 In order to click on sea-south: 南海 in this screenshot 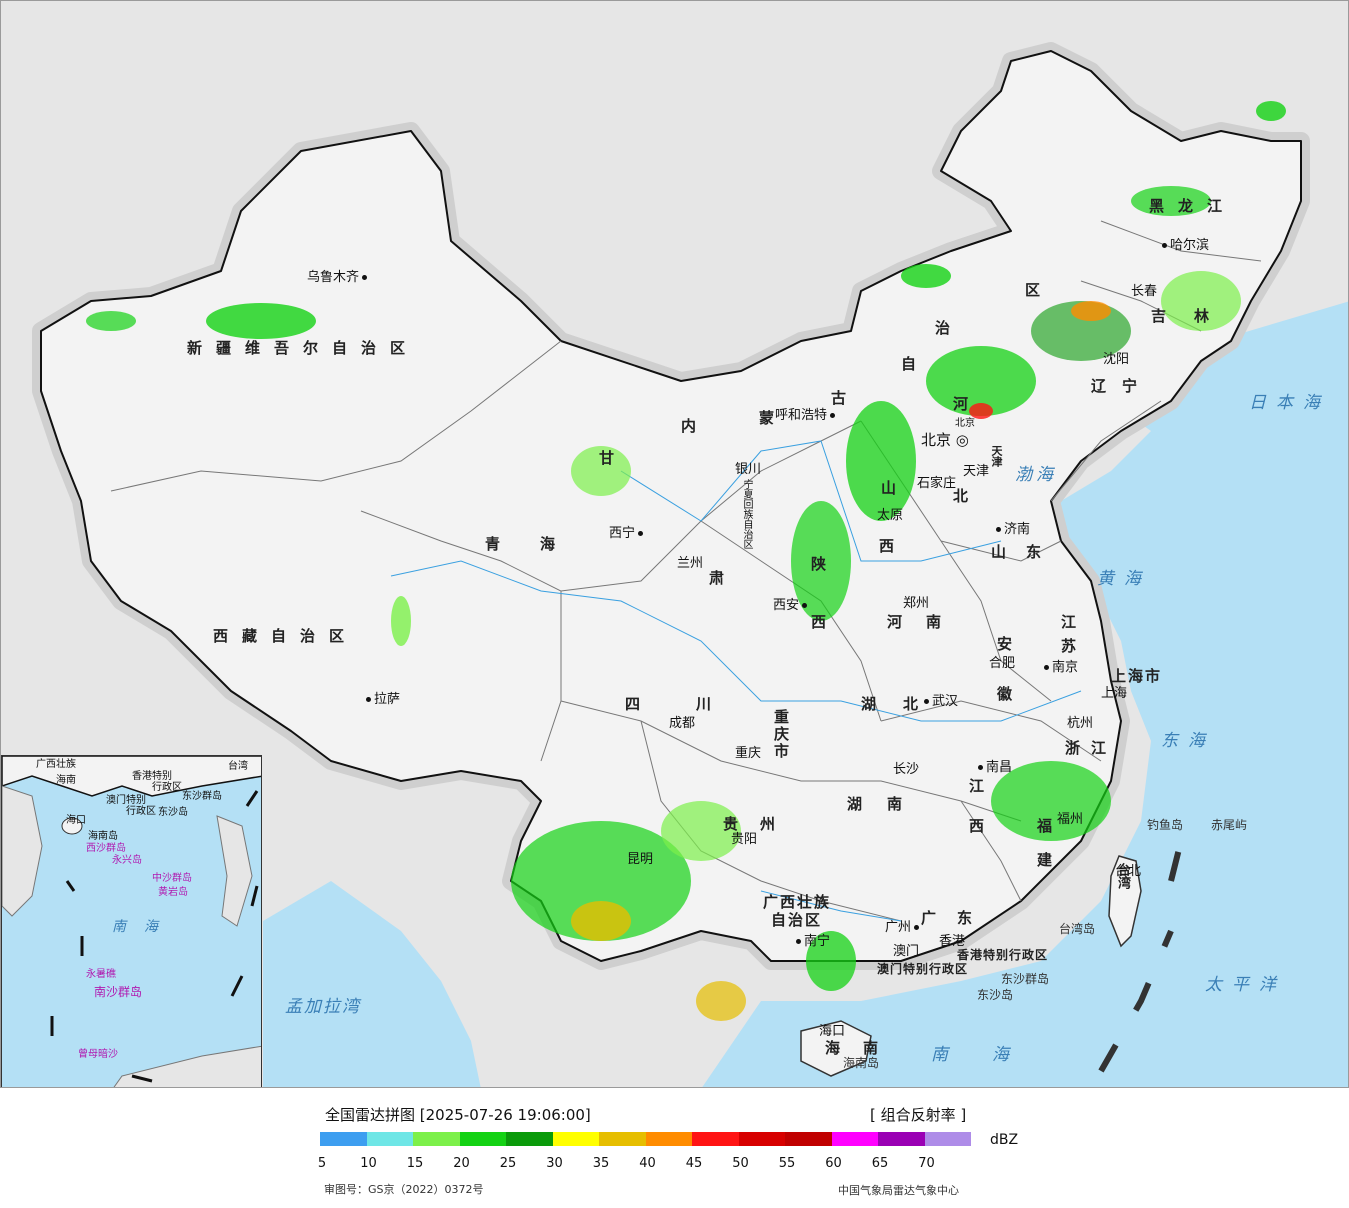, I will do `click(992, 1055)`.